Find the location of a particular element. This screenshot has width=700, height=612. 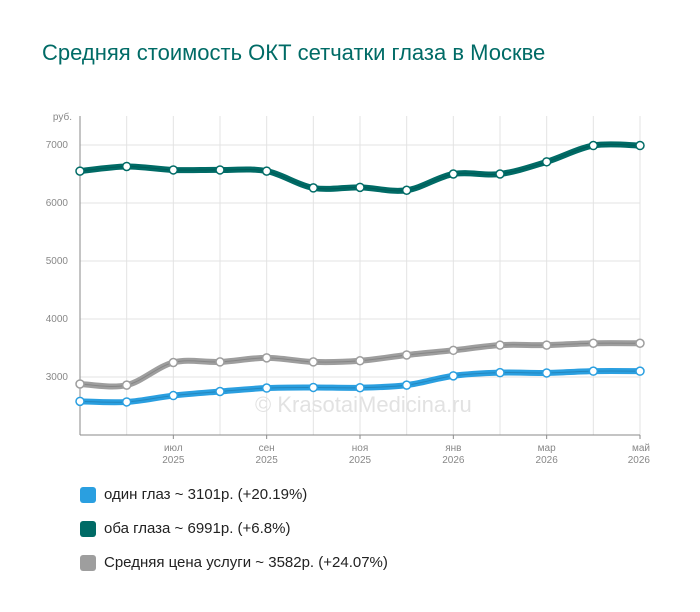

x-tick-label-month: ноя is located at coordinates (360, 448).